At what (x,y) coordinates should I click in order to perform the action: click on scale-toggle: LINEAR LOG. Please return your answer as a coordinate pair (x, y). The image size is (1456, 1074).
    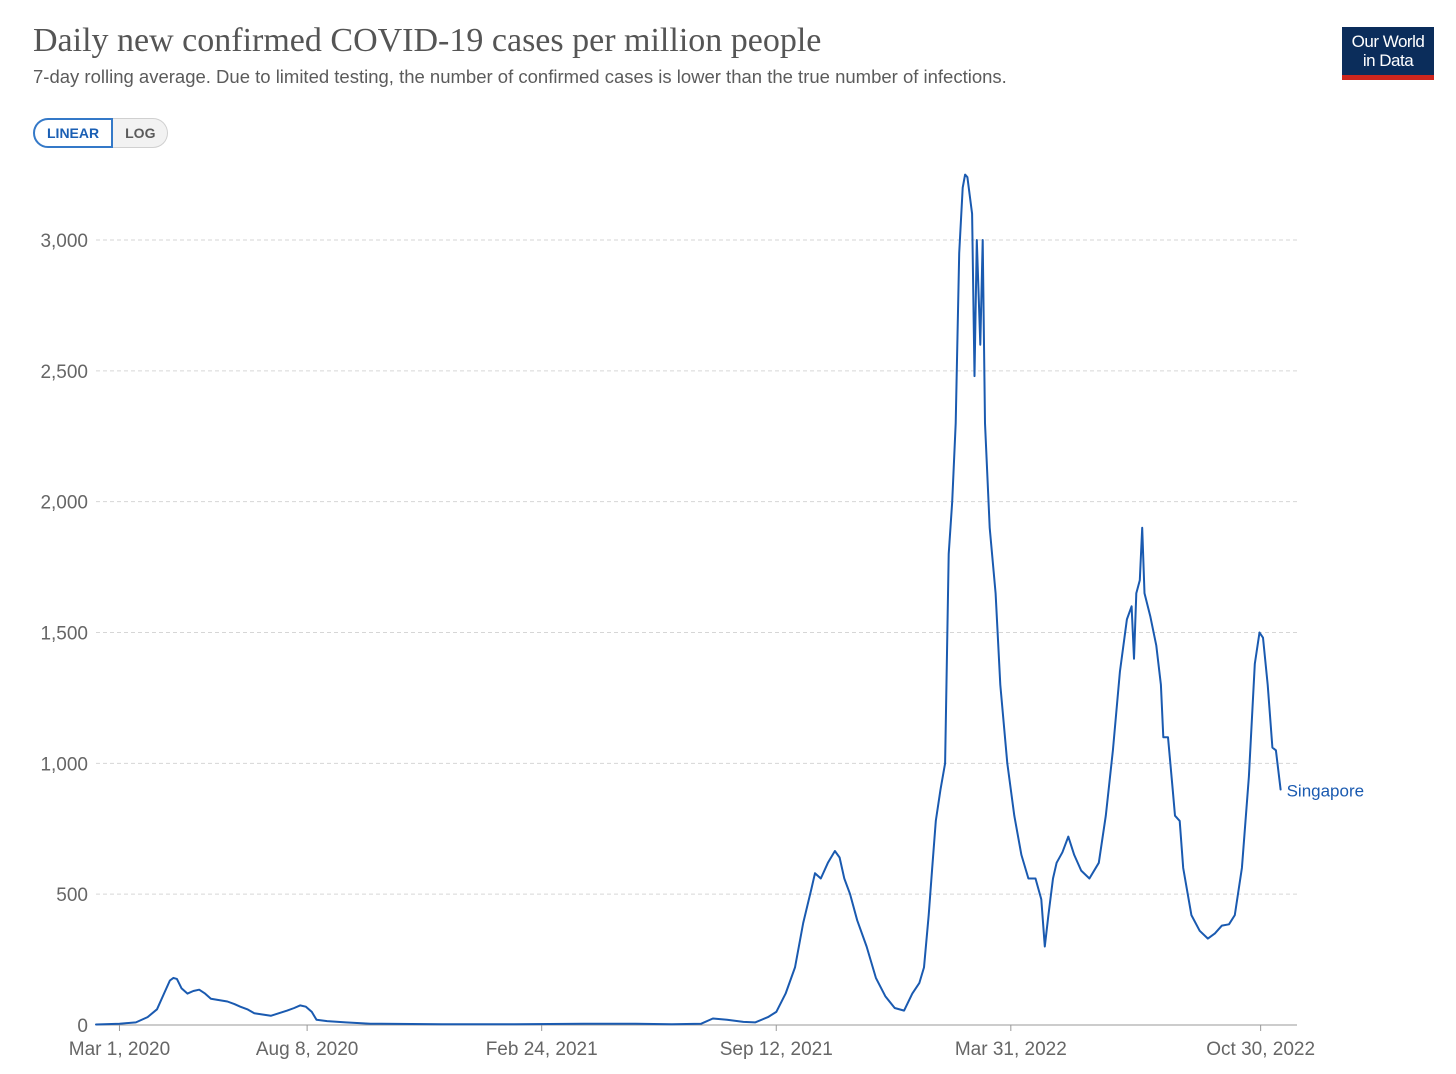
    Looking at the image, I should click on (101, 133).